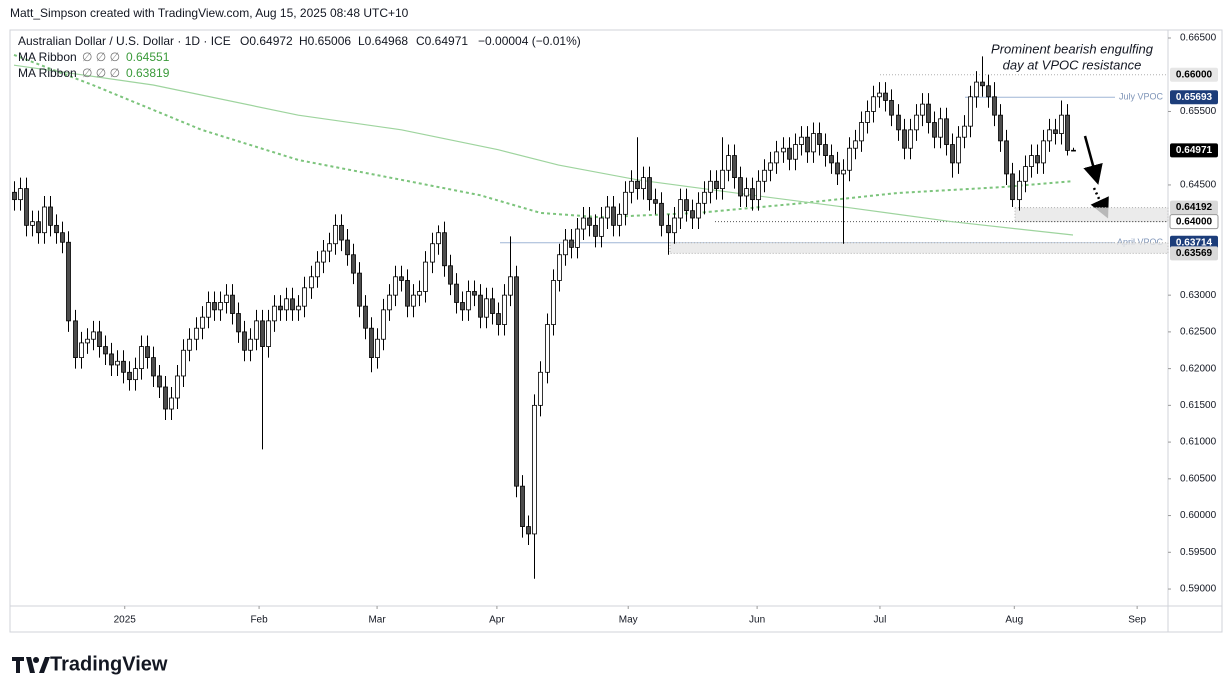 The height and width of the screenshot is (694, 1232). Describe the element at coordinates (47, 57) in the screenshot. I see `legend-name: MA Ribbon` at that location.